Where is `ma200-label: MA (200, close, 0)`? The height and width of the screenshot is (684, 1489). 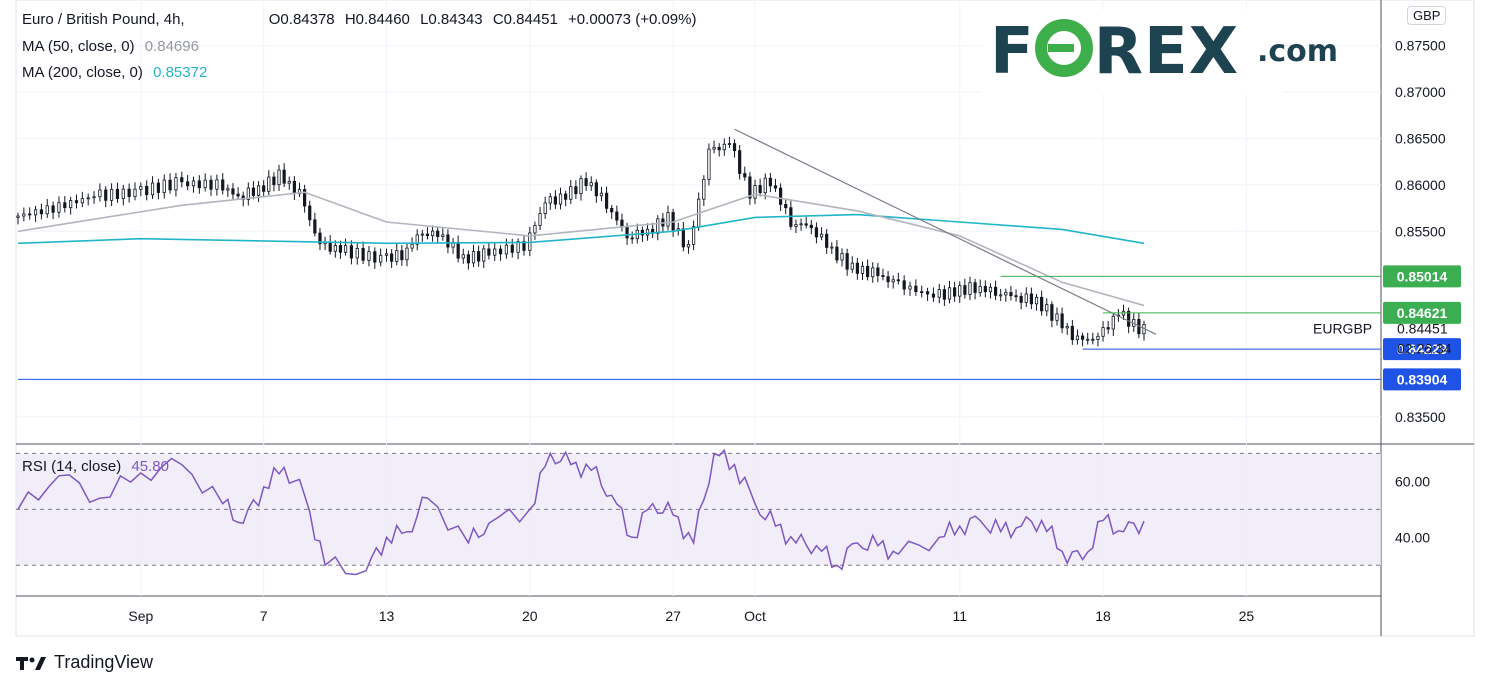 ma200-label: MA (200, close, 0) is located at coordinates (82, 72).